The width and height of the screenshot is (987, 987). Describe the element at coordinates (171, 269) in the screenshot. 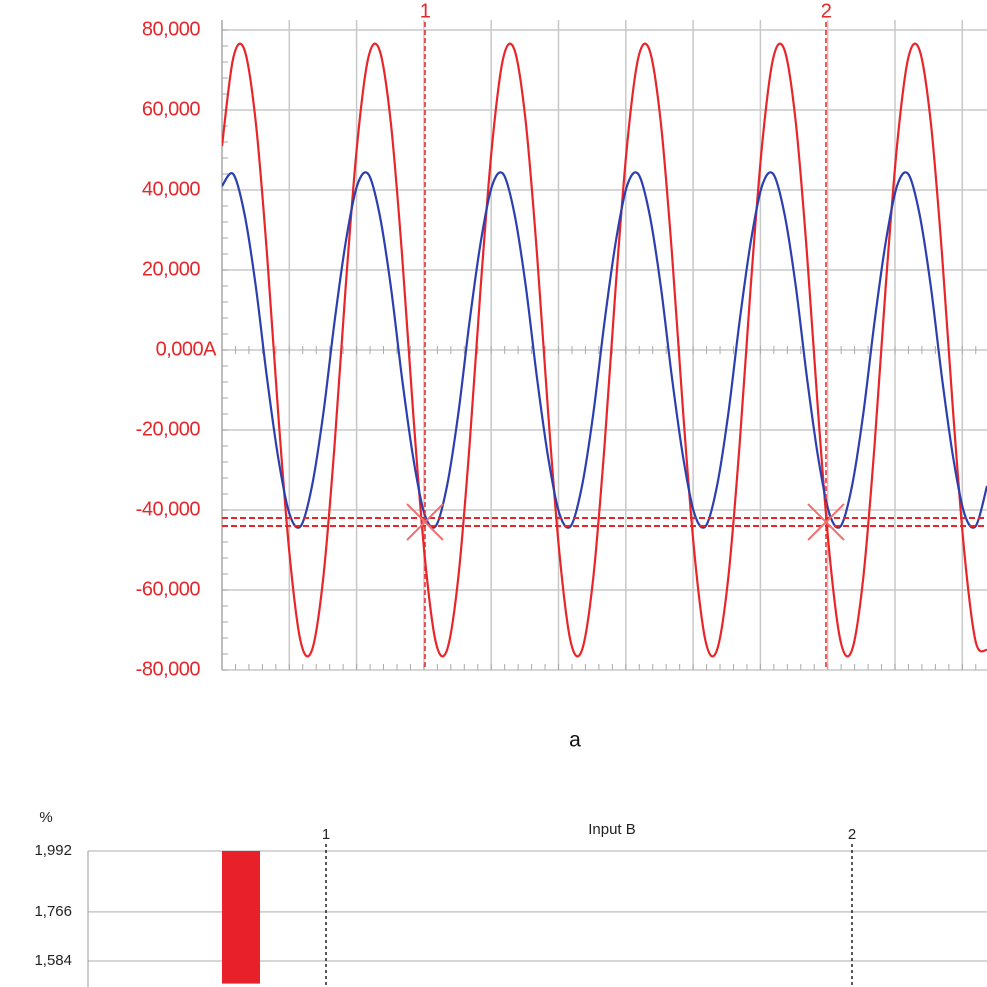

I see `y-tick-label: 20,000` at that location.